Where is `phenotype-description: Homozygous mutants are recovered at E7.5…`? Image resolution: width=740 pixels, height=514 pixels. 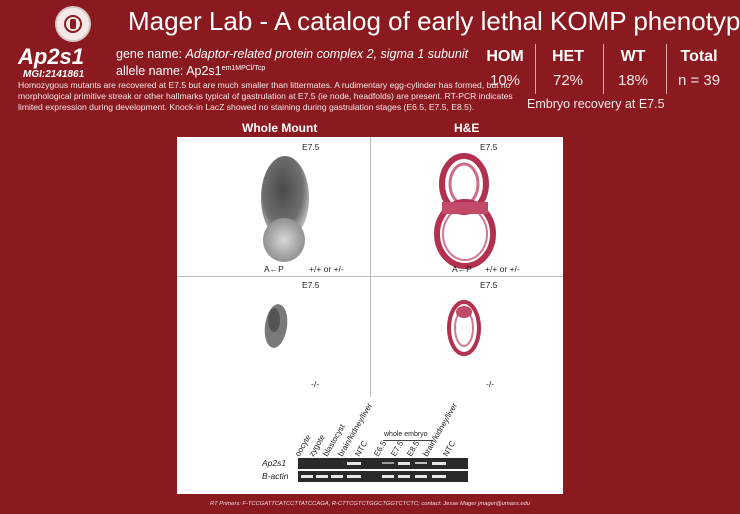 phenotype-description: Homozygous mutants are recovered at E7.5… is located at coordinates (265, 96).